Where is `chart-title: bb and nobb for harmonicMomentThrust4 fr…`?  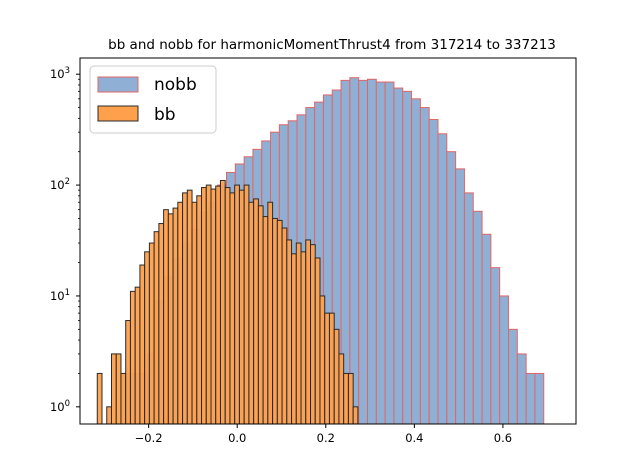
chart-title: bb and nobb for harmonicMomentThrust4 fr… is located at coordinates (332, 45).